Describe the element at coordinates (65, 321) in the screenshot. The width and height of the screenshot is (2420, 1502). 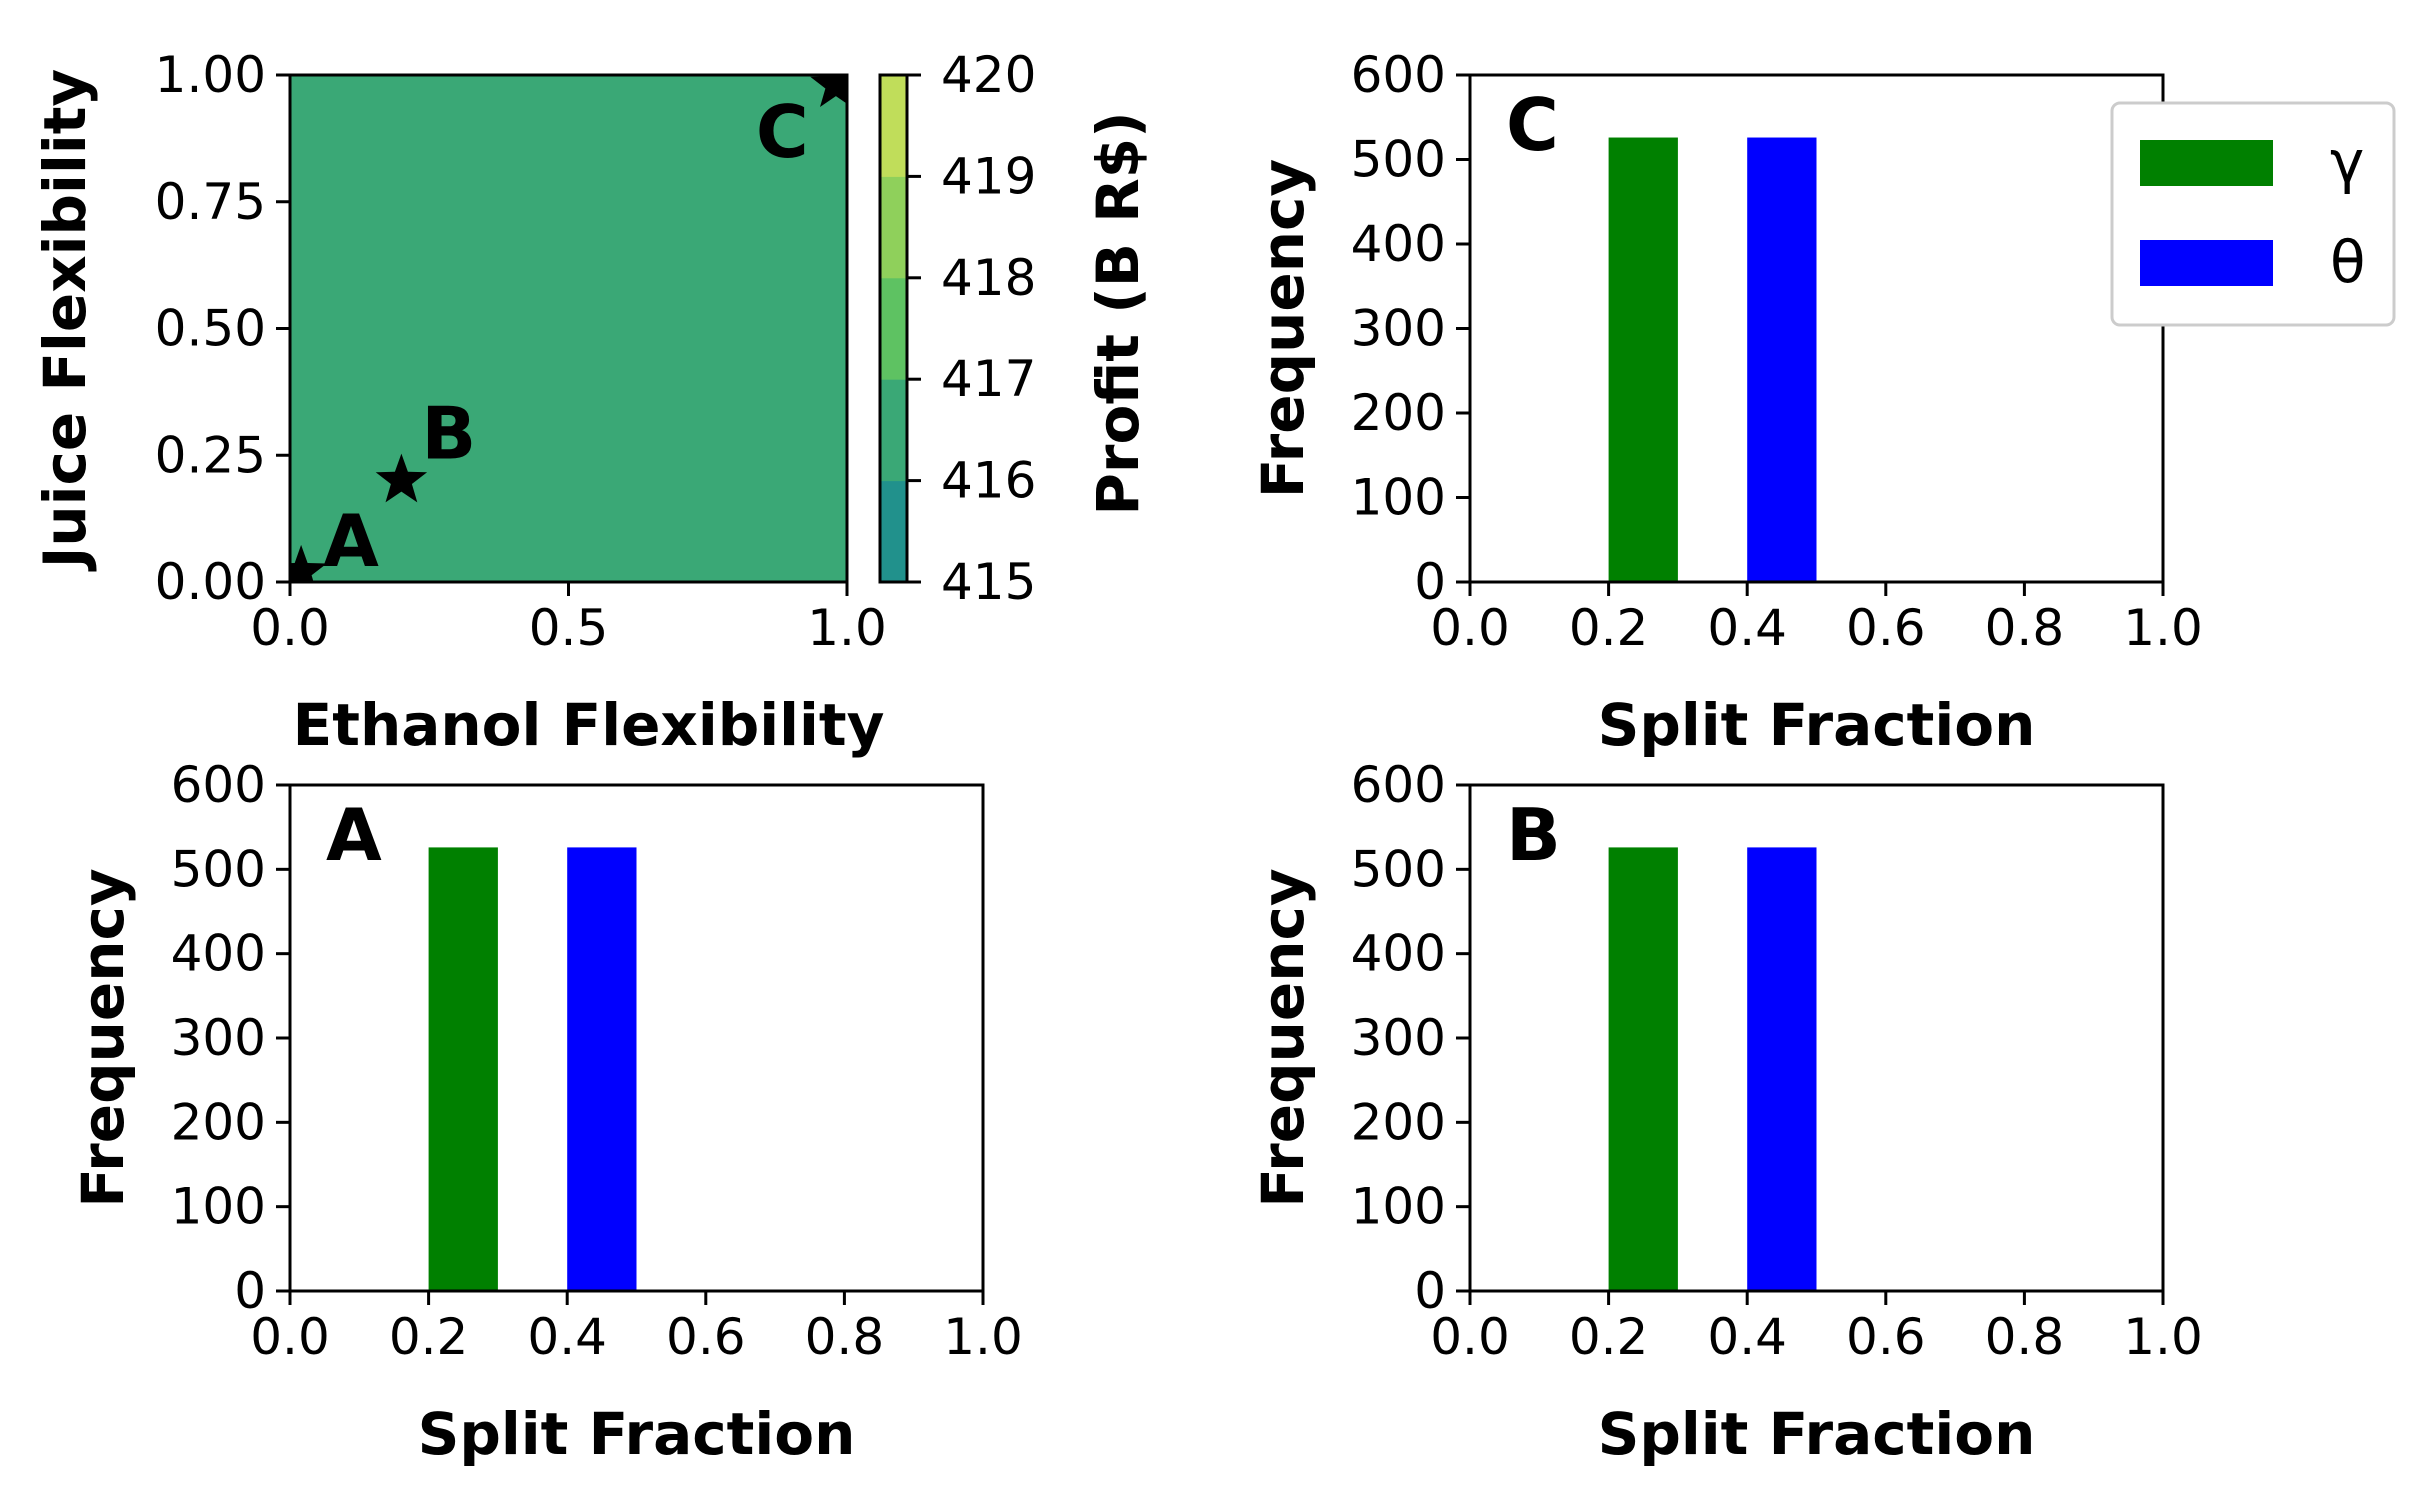
I see `contour-y-axis-label: Juice Flexibility` at that location.